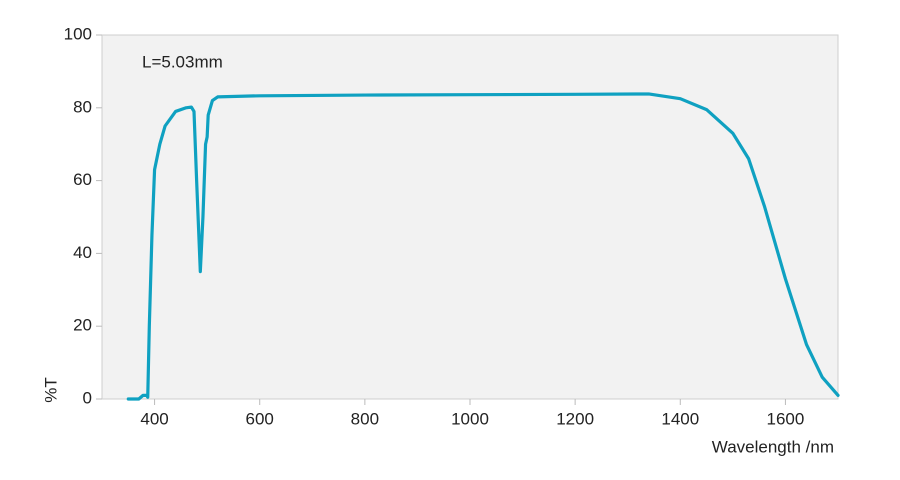 The width and height of the screenshot is (900, 480). Describe the element at coordinates (365, 418) in the screenshot. I see `x-tick-label: 800` at that location.